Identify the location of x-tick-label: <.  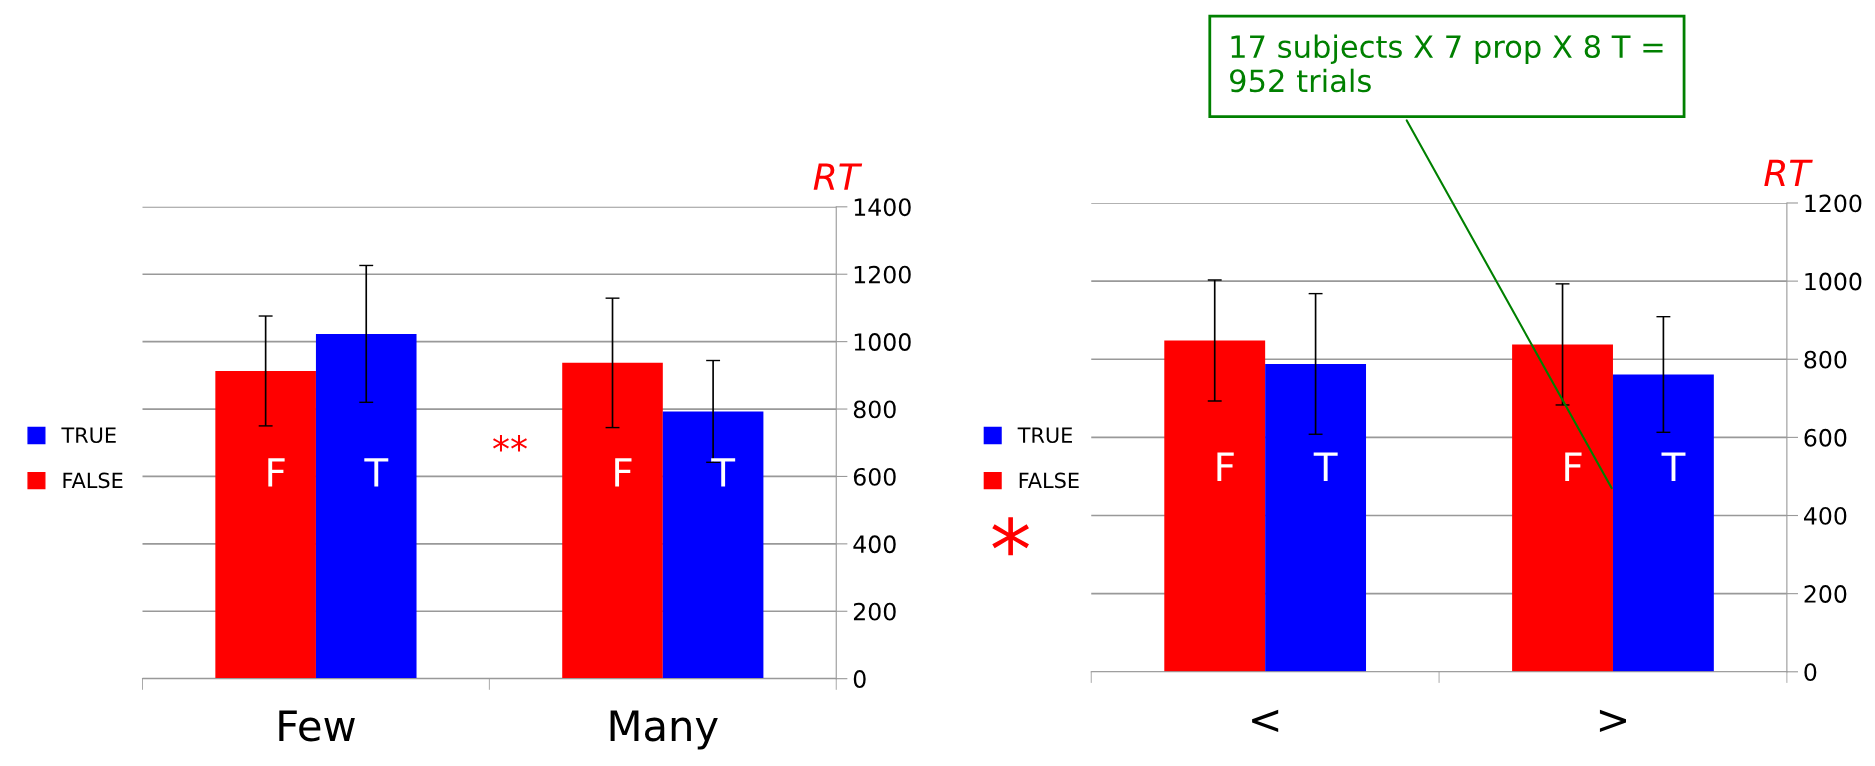
(1265, 721).